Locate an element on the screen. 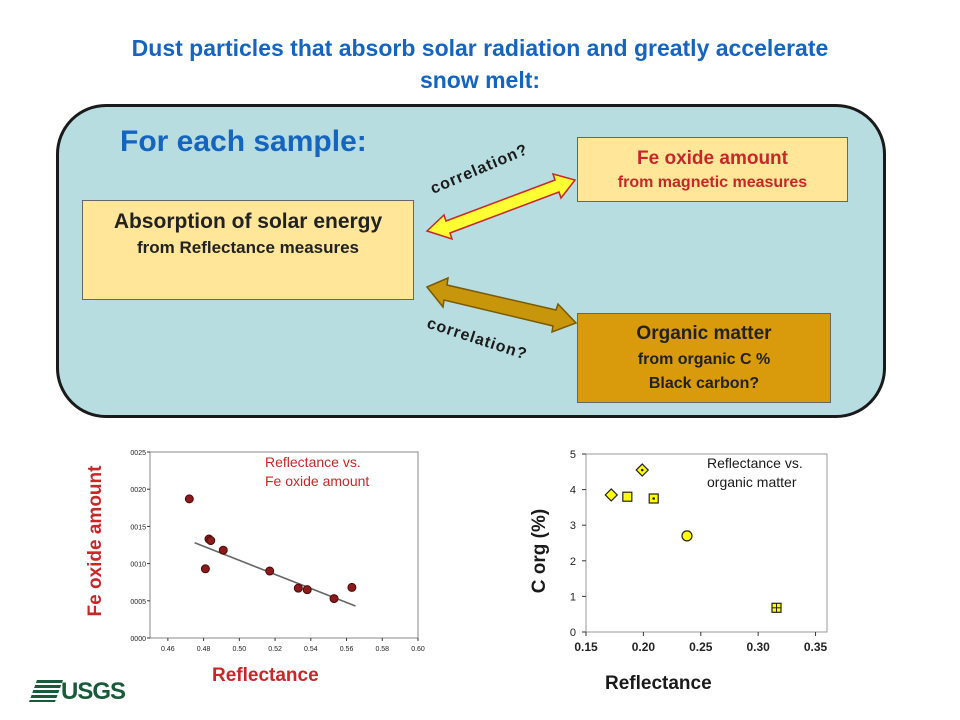  chart2-xtick-label: 0.15 is located at coordinates (586, 647).